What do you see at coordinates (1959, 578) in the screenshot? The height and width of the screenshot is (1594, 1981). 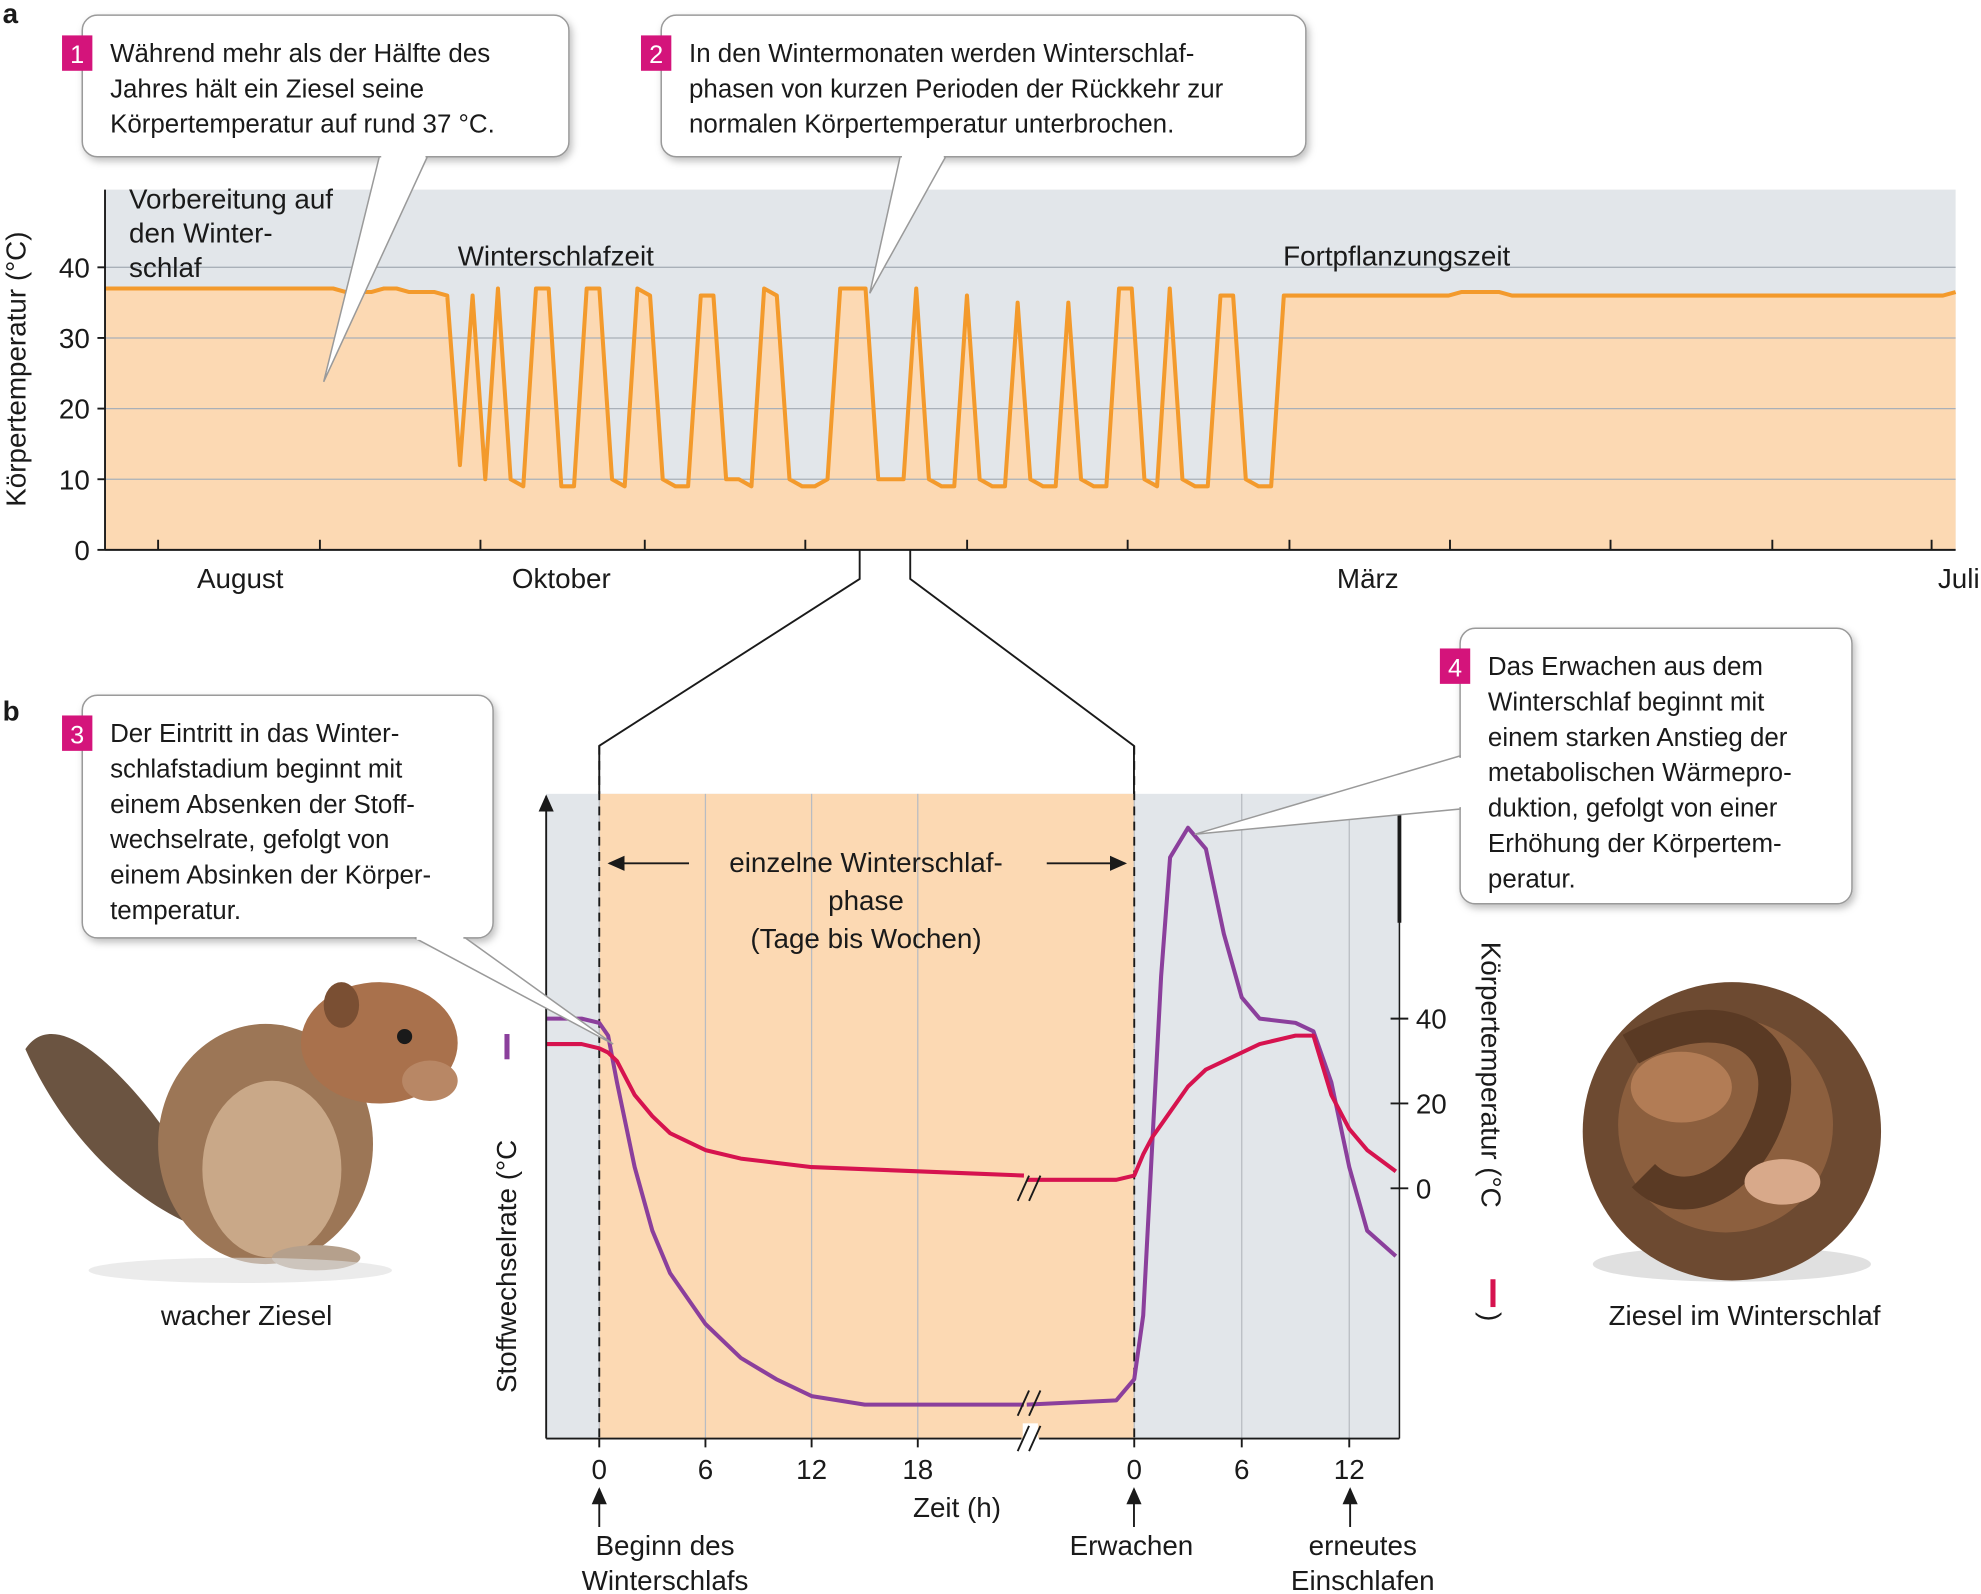 I see `x-tick-label: Juli` at bounding box center [1959, 578].